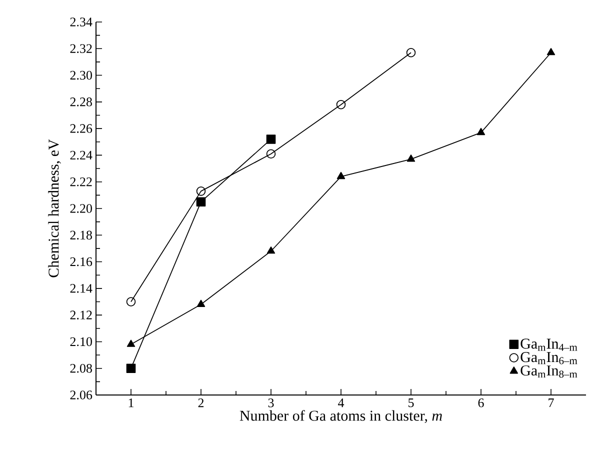  Describe the element at coordinates (81, 22) in the screenshot. I see `y-tick-label: 2.34` at that location.